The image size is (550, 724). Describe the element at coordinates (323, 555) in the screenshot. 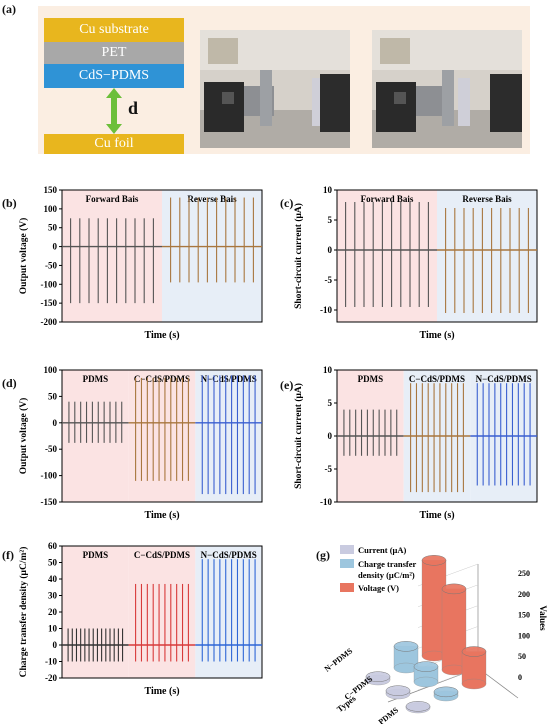

I see `panel-g-label: (g)` at that location.